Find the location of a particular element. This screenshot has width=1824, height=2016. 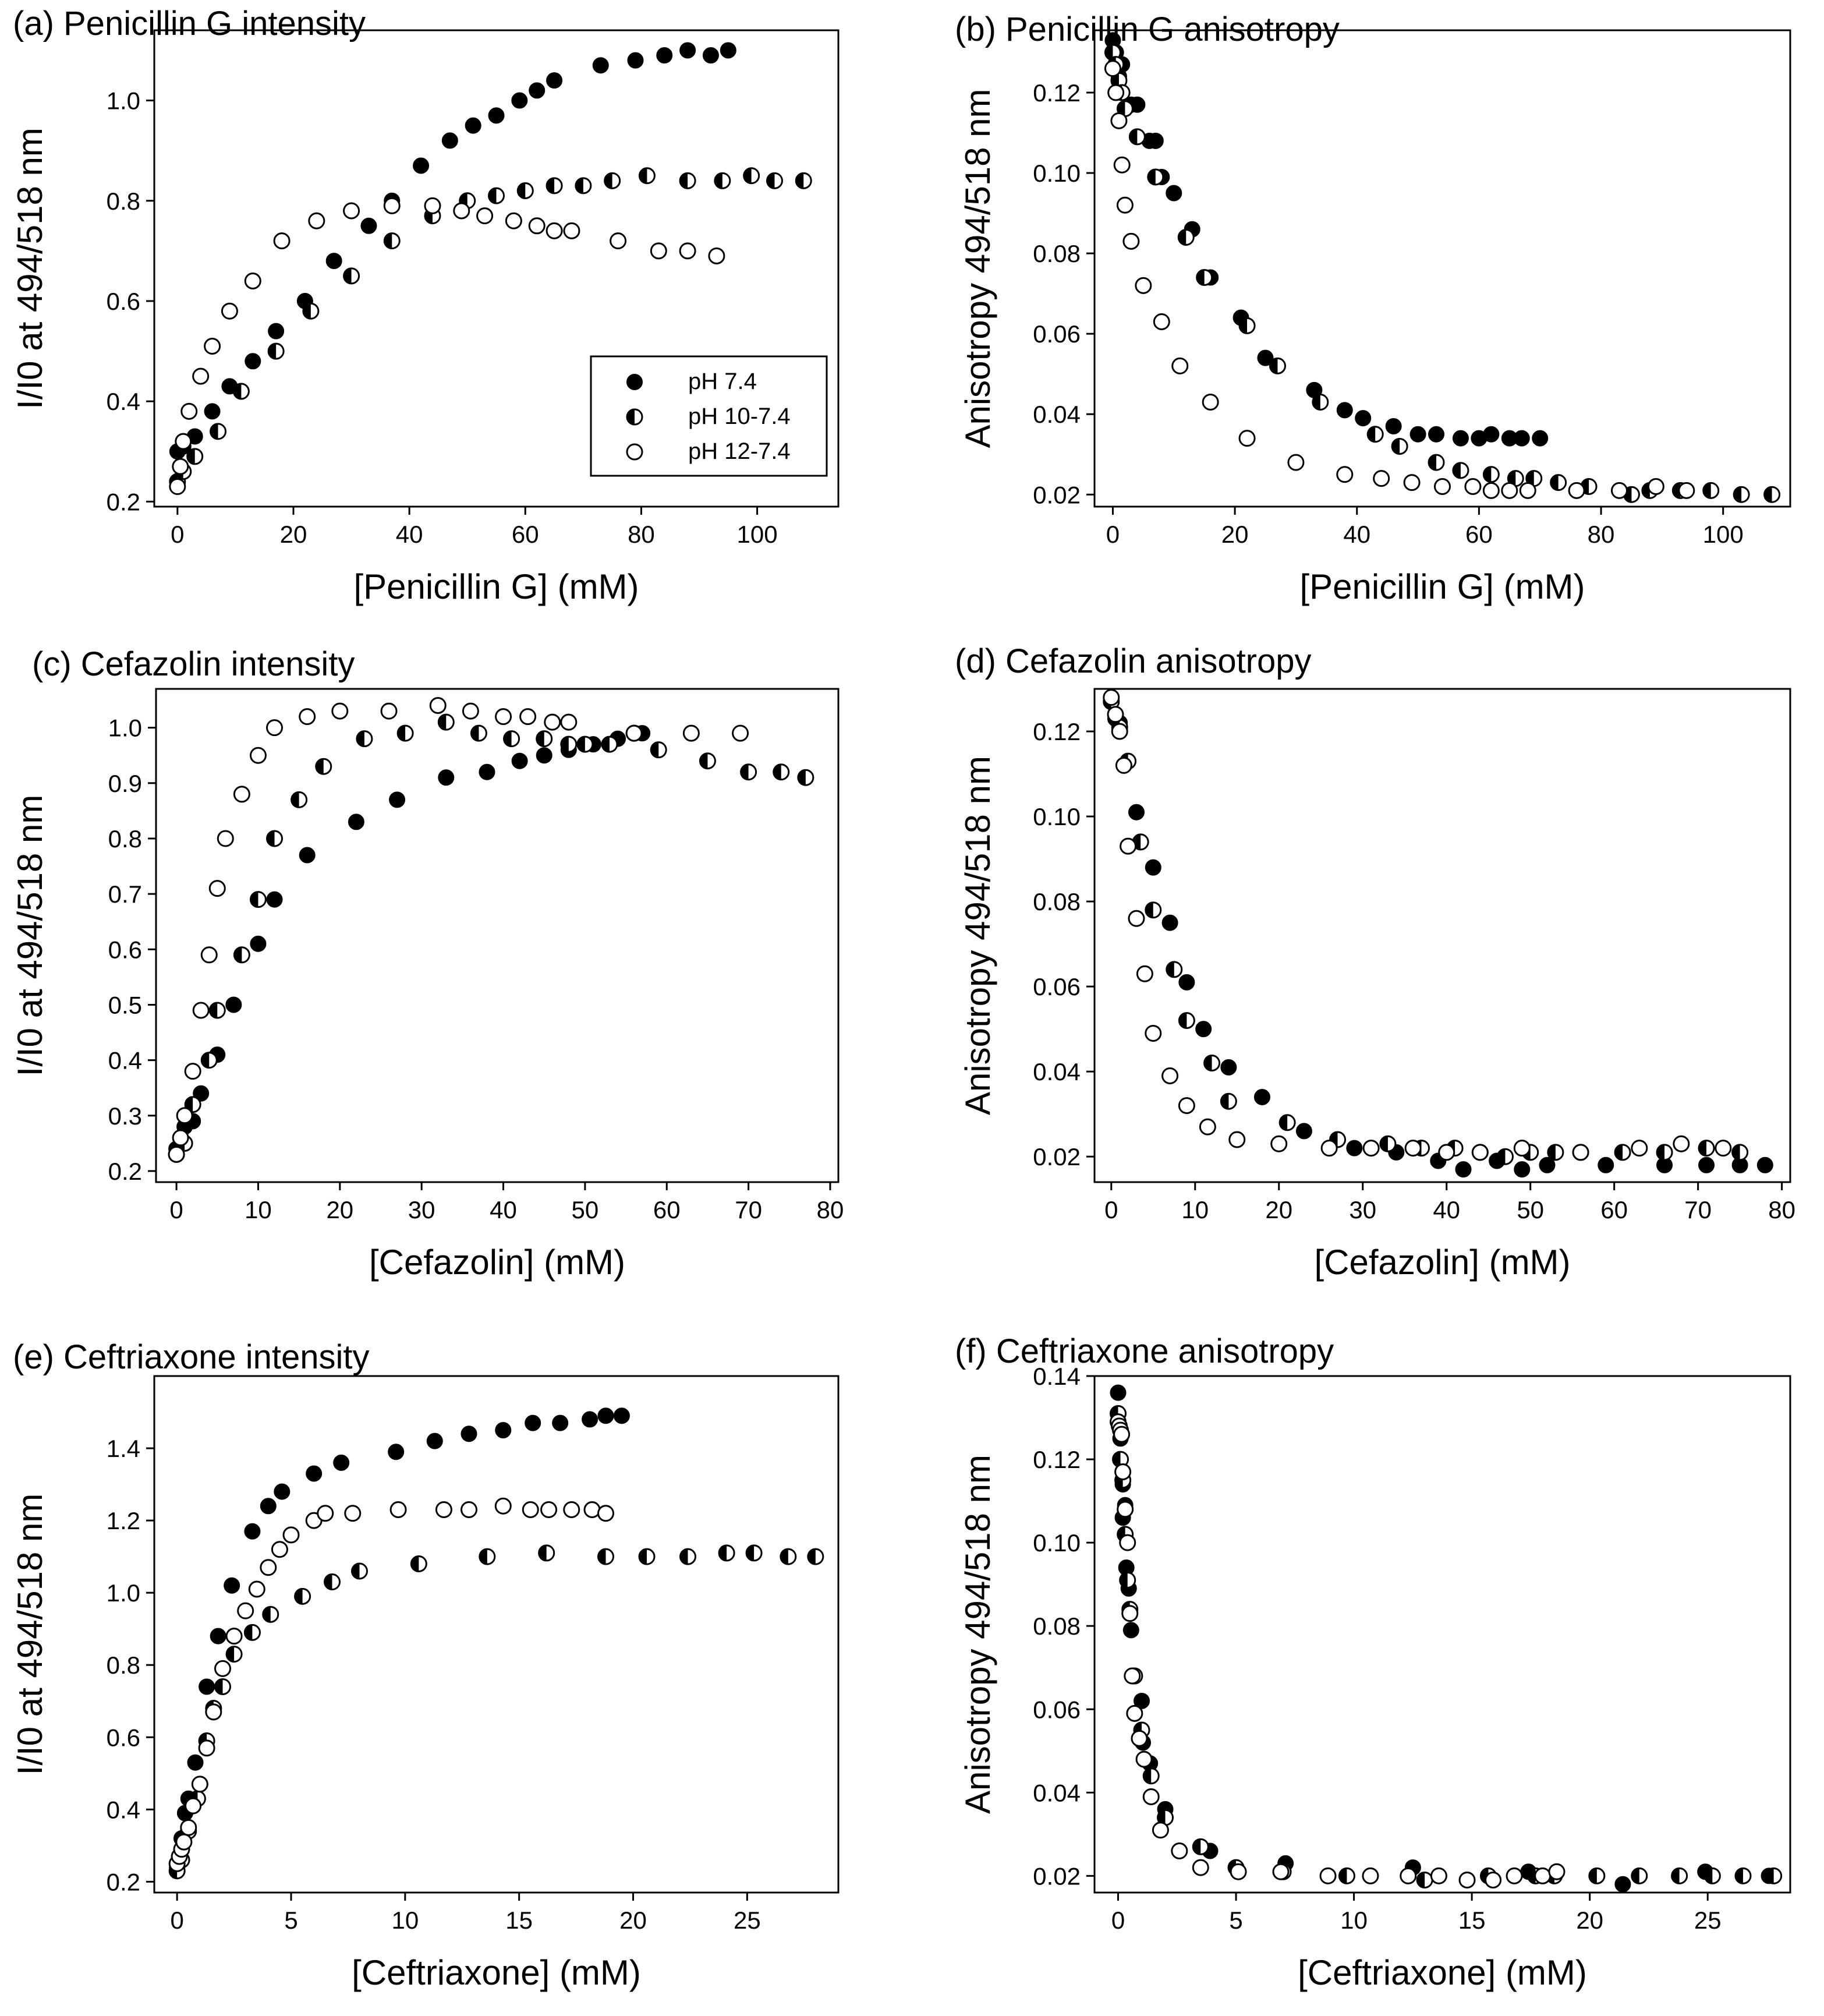

x-tick-label: 60 is located at coordinates (1479, 534).